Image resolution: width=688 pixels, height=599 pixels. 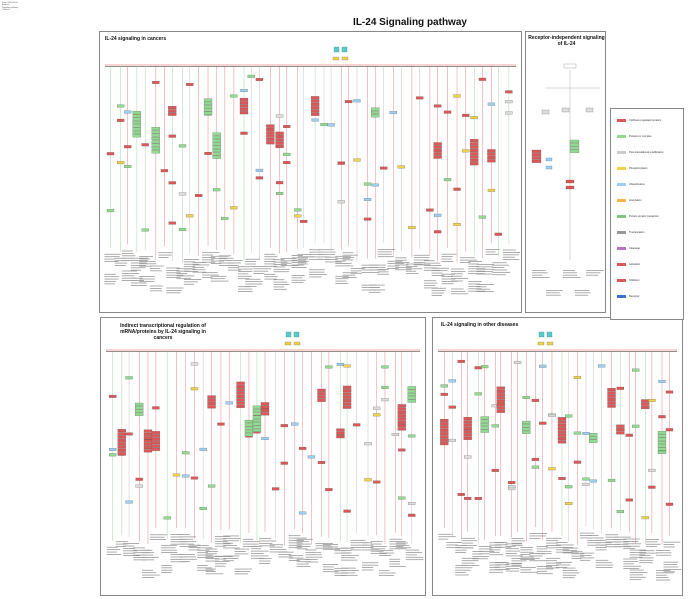 I want to click on legend-item: Protein-protein interaction, so click(x=638, y=216).